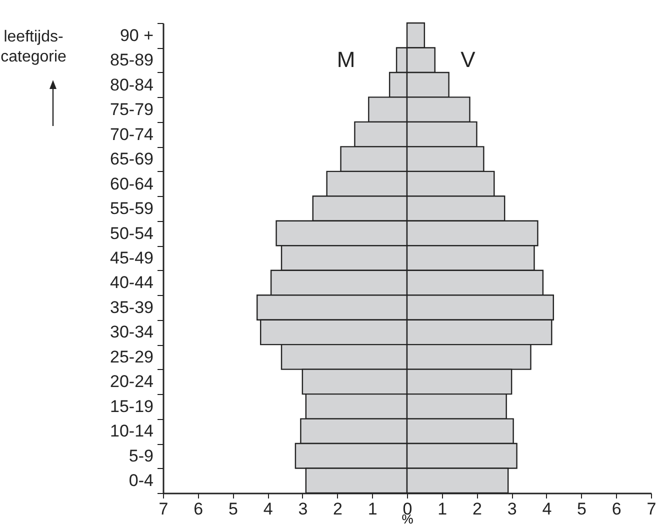 The image size is (669, 529). What do you see at coordinates (137, 35) in the screenshot?
I see `y-tick-label: 90 +` at bounding box center [137, 35].